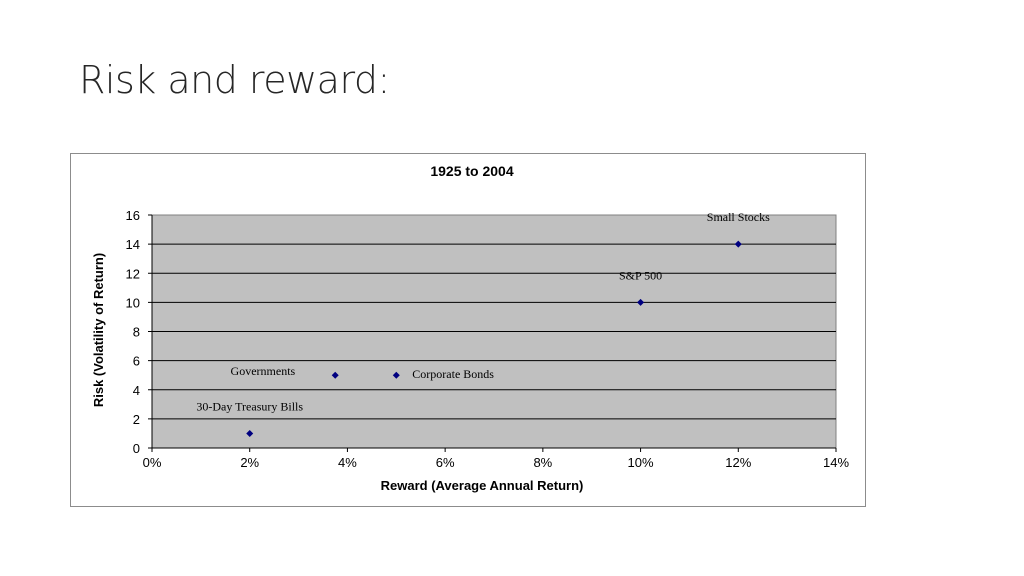 The image size is (1024, 576). I want to click on y-tick-label: 16, so click(133, 215).